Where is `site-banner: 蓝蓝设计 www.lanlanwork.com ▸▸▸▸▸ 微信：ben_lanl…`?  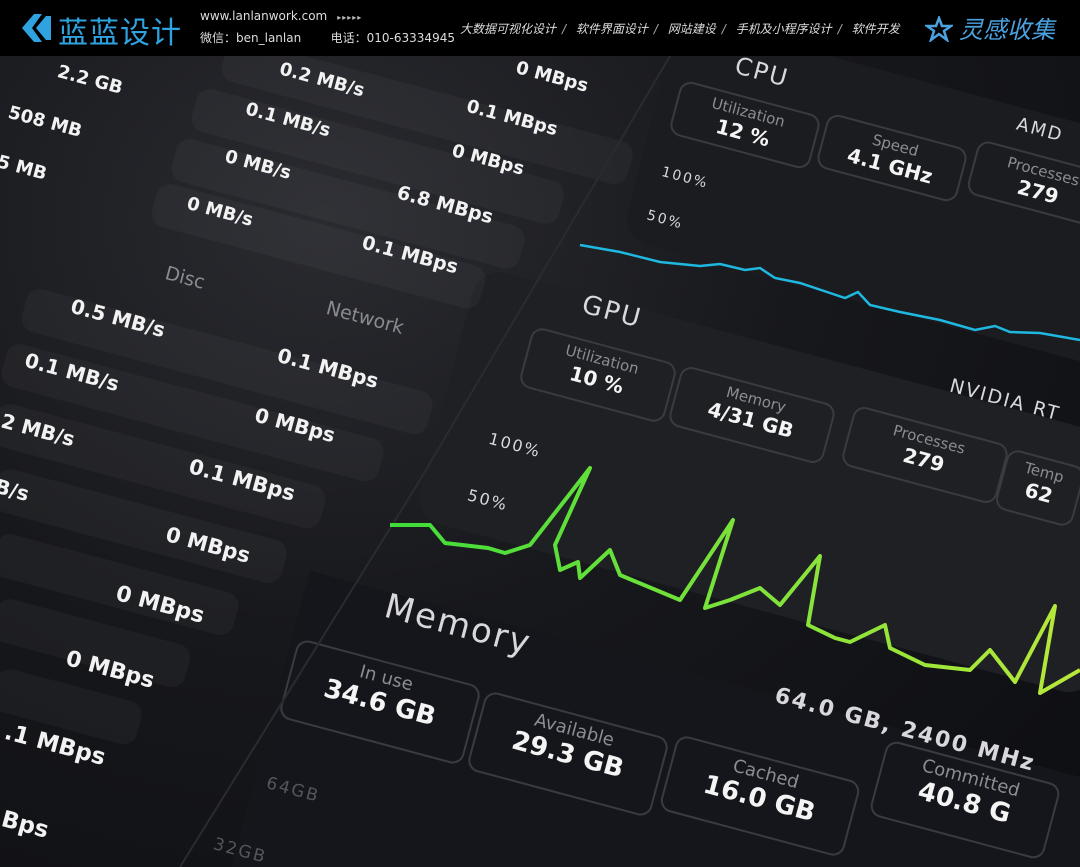
site-banner: 蓝蓝设计 www.lanlanwork.com ▸▸▸▸▸ 微信：ben_lanl… is located at coordinates (540, 28).